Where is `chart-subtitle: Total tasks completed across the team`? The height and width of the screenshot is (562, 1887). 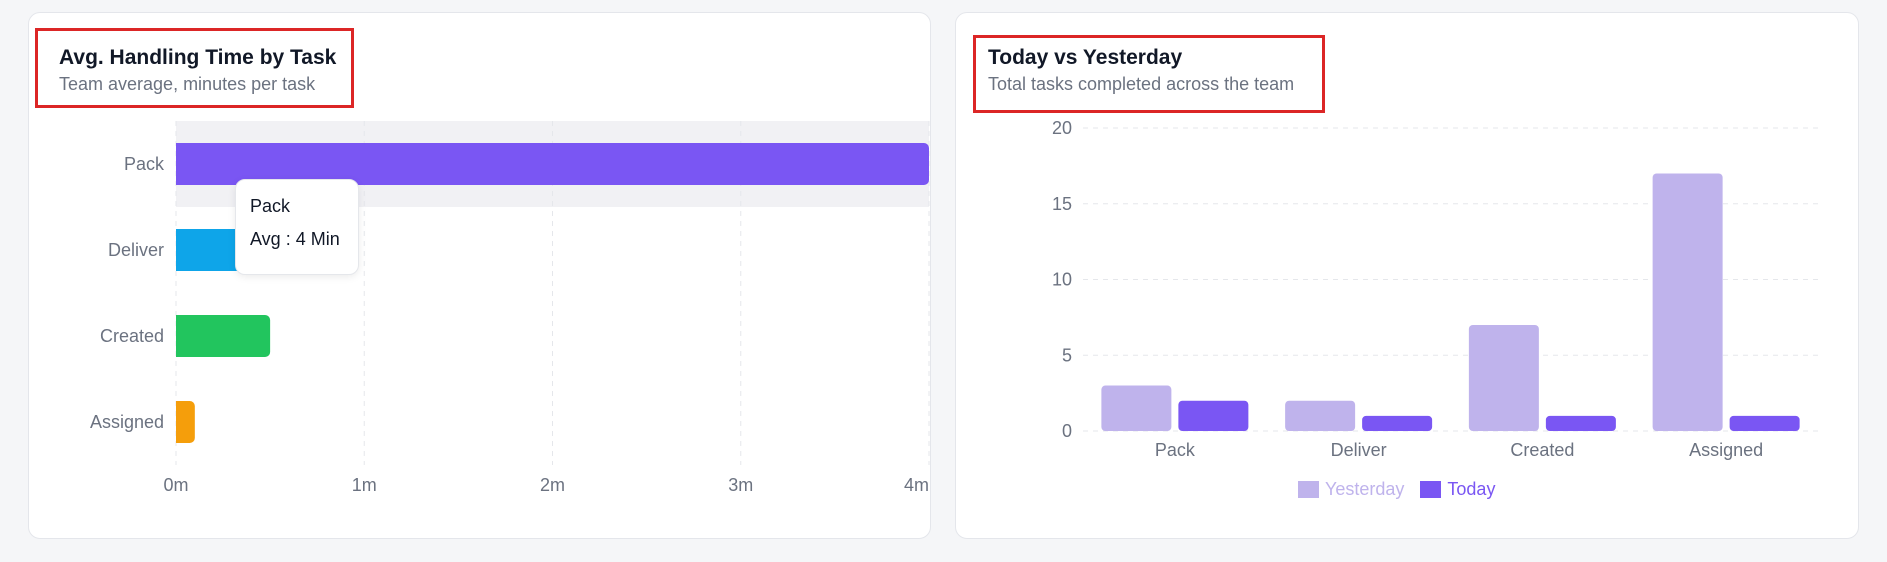 chart-subtitle: Total tasks completed across the team is located at coordinates (1141, 84).